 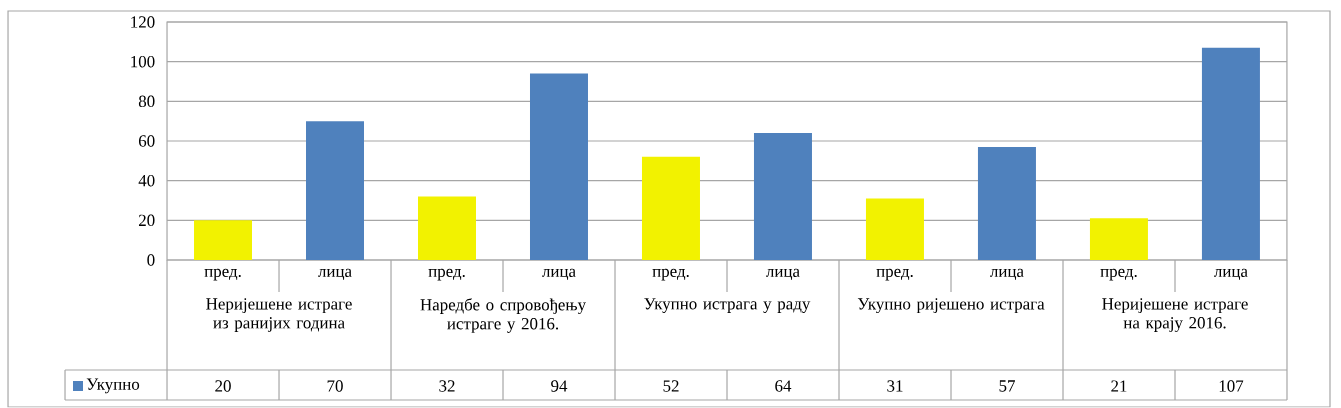 I want to click on legend-label: Укупно, so click(x=113, y=386).